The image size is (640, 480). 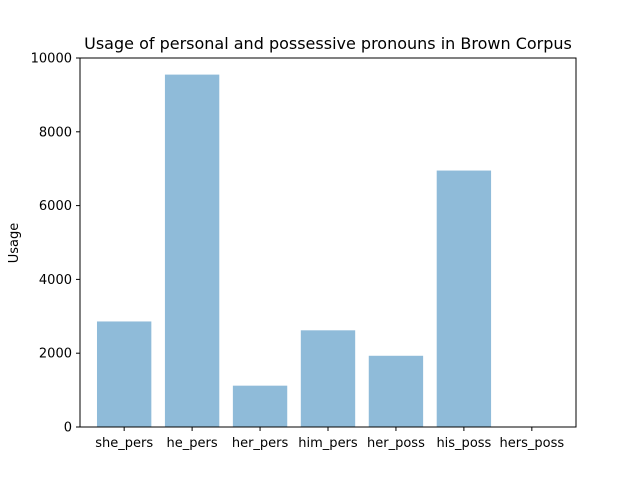 What do you see at coordinates (55, 244) in the screenshot?
I see `y-axis-ticks: 0 2000 4000 6000 8000 10000` at bounding box center [55, 244].